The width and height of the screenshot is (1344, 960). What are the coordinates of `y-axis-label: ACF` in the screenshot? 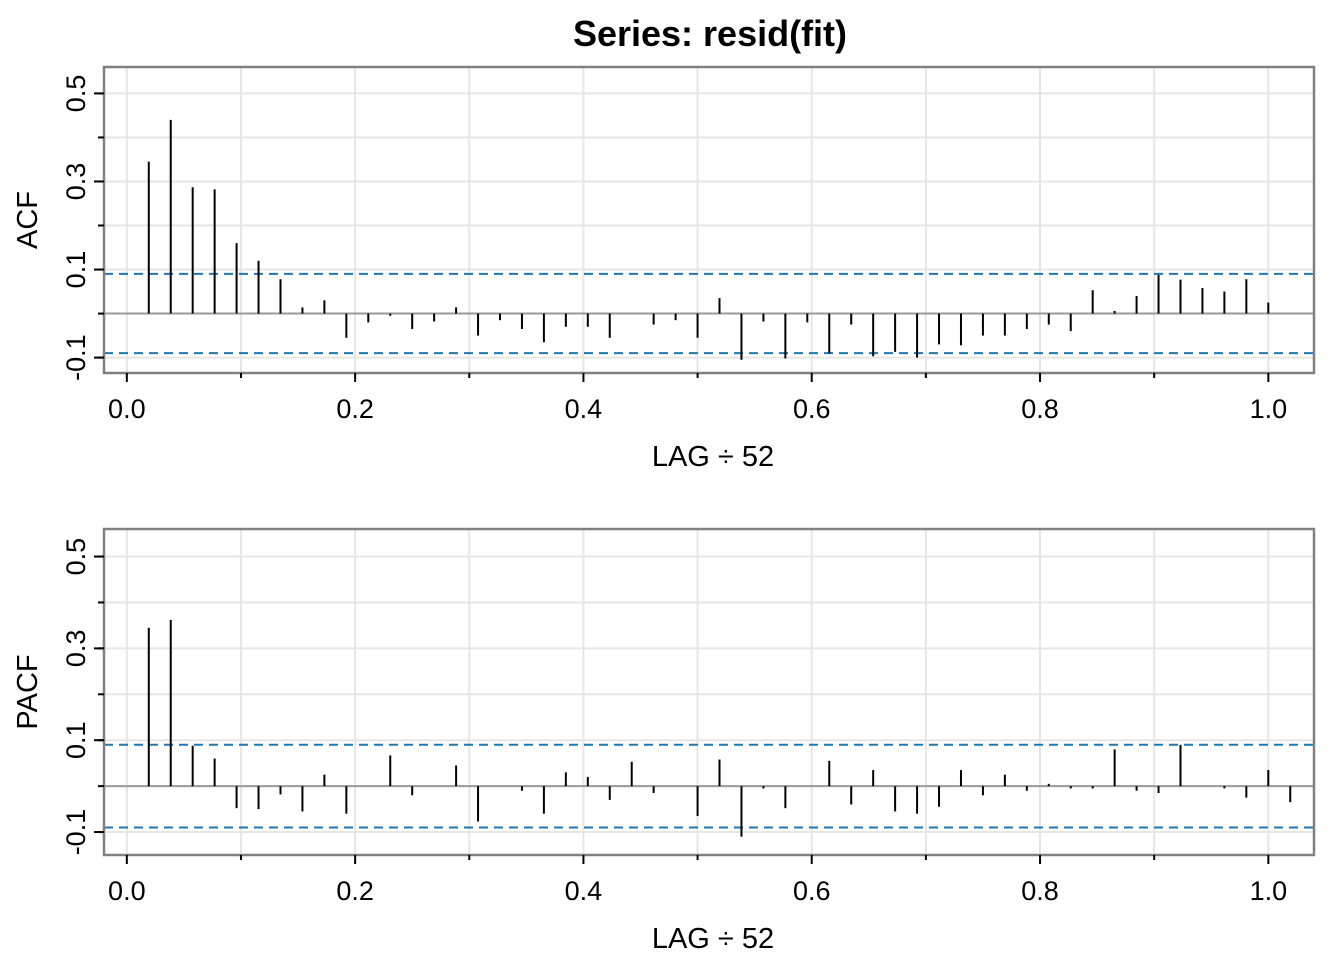 It's located at (28, 220).